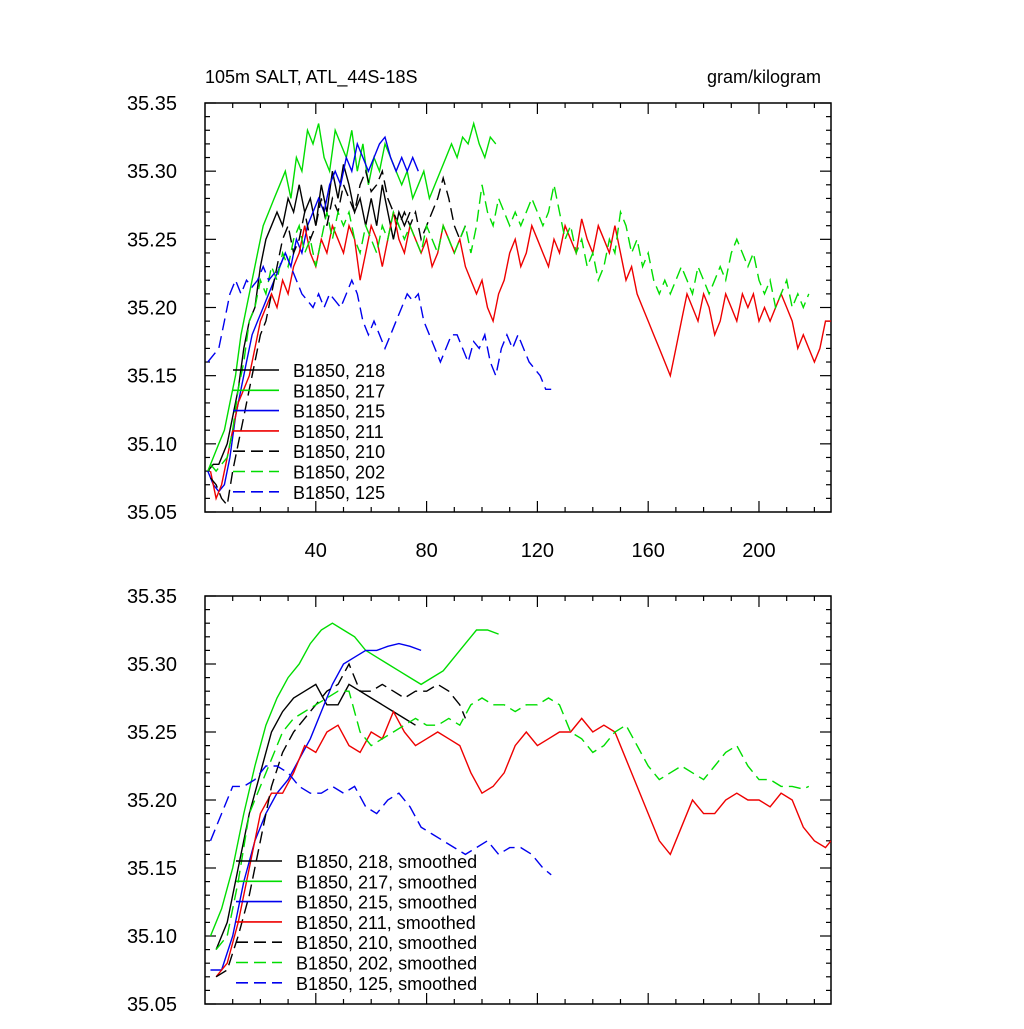  Describe the element at coordinates (386, 943) in the screenshot. I see `legend-label: B1850, 210, smoothed` at that location.